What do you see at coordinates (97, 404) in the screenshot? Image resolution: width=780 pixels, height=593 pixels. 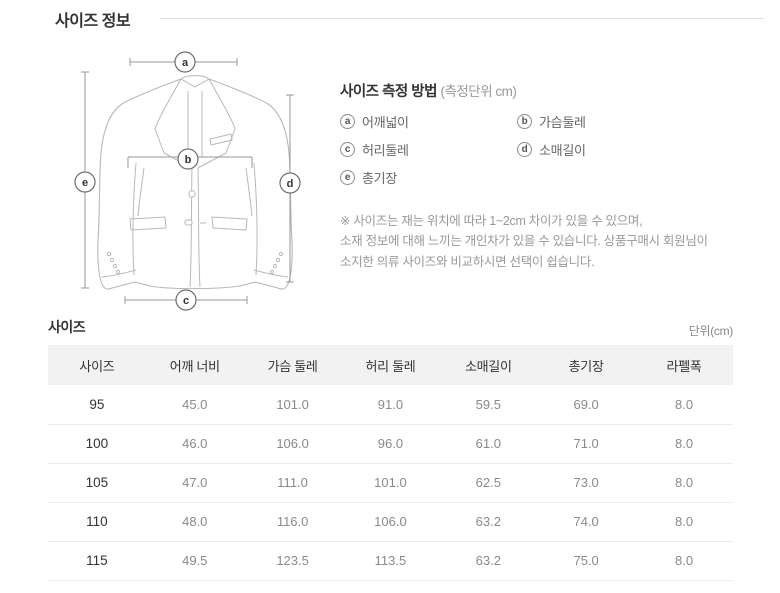 I see `cell-size: 95` at bounding box center [97, 404].